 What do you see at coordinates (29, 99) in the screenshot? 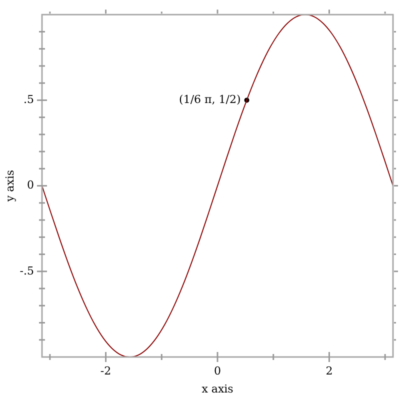
I see `y-tick-label: .5` at bounding box center [29, 99].